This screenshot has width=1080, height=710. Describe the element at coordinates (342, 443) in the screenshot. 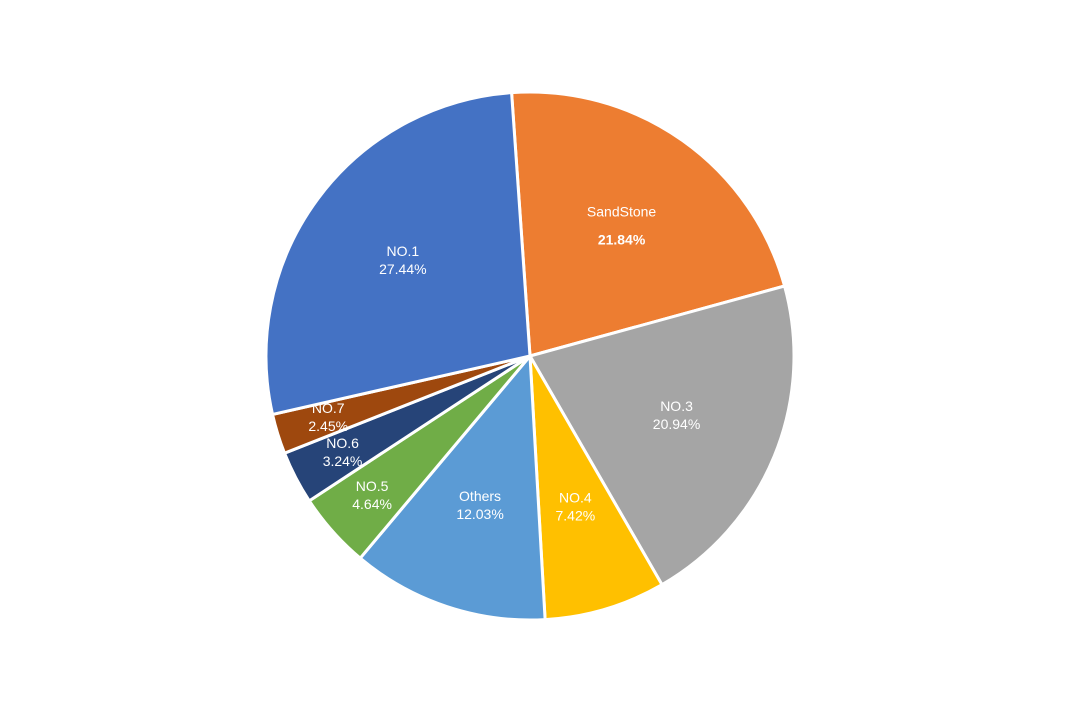

I see `slice-label: NO.6` at that location.